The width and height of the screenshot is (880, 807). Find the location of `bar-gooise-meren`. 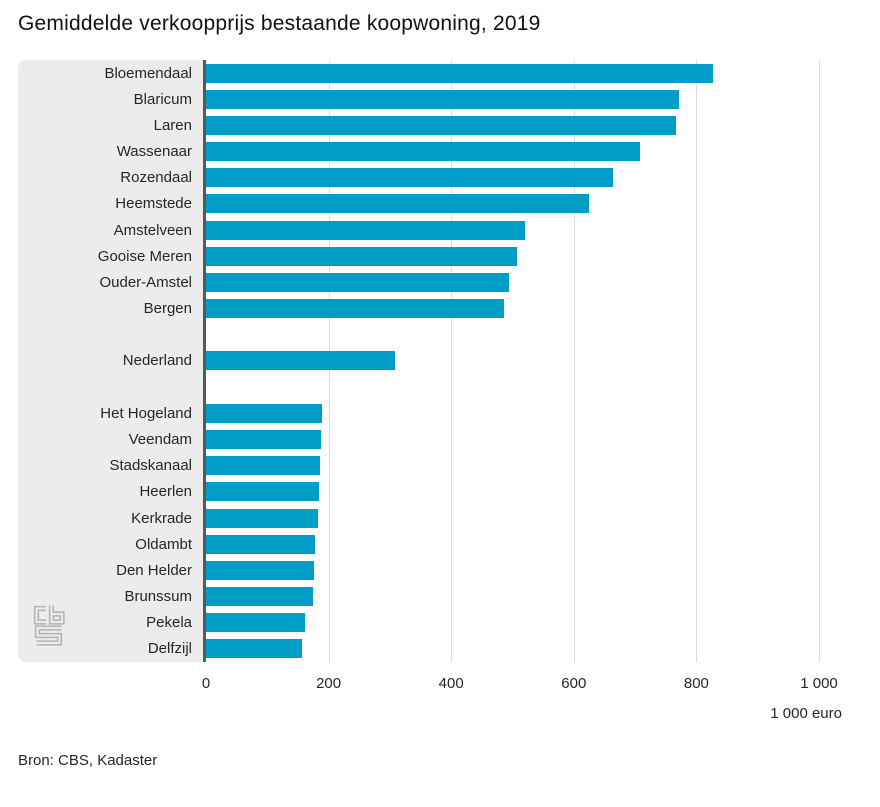

bar-gooise-meren is located at coordinates (361, 256).